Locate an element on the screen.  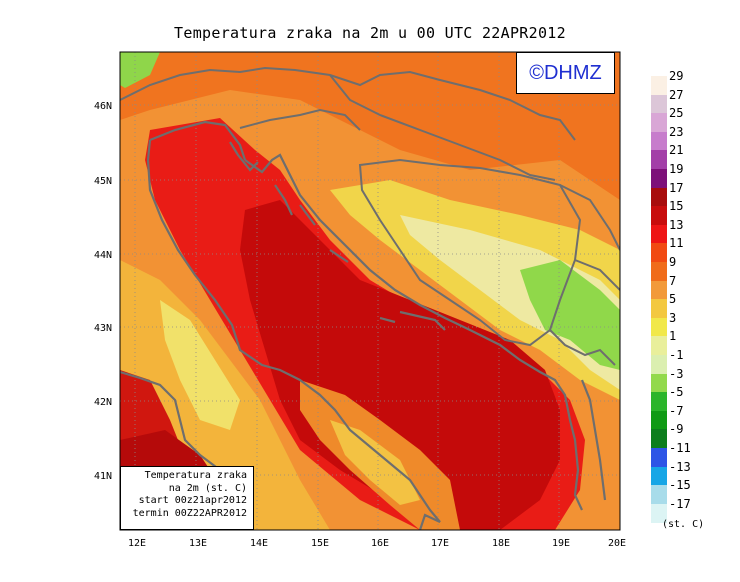
albania-coast is located at coordinates (593, 440).